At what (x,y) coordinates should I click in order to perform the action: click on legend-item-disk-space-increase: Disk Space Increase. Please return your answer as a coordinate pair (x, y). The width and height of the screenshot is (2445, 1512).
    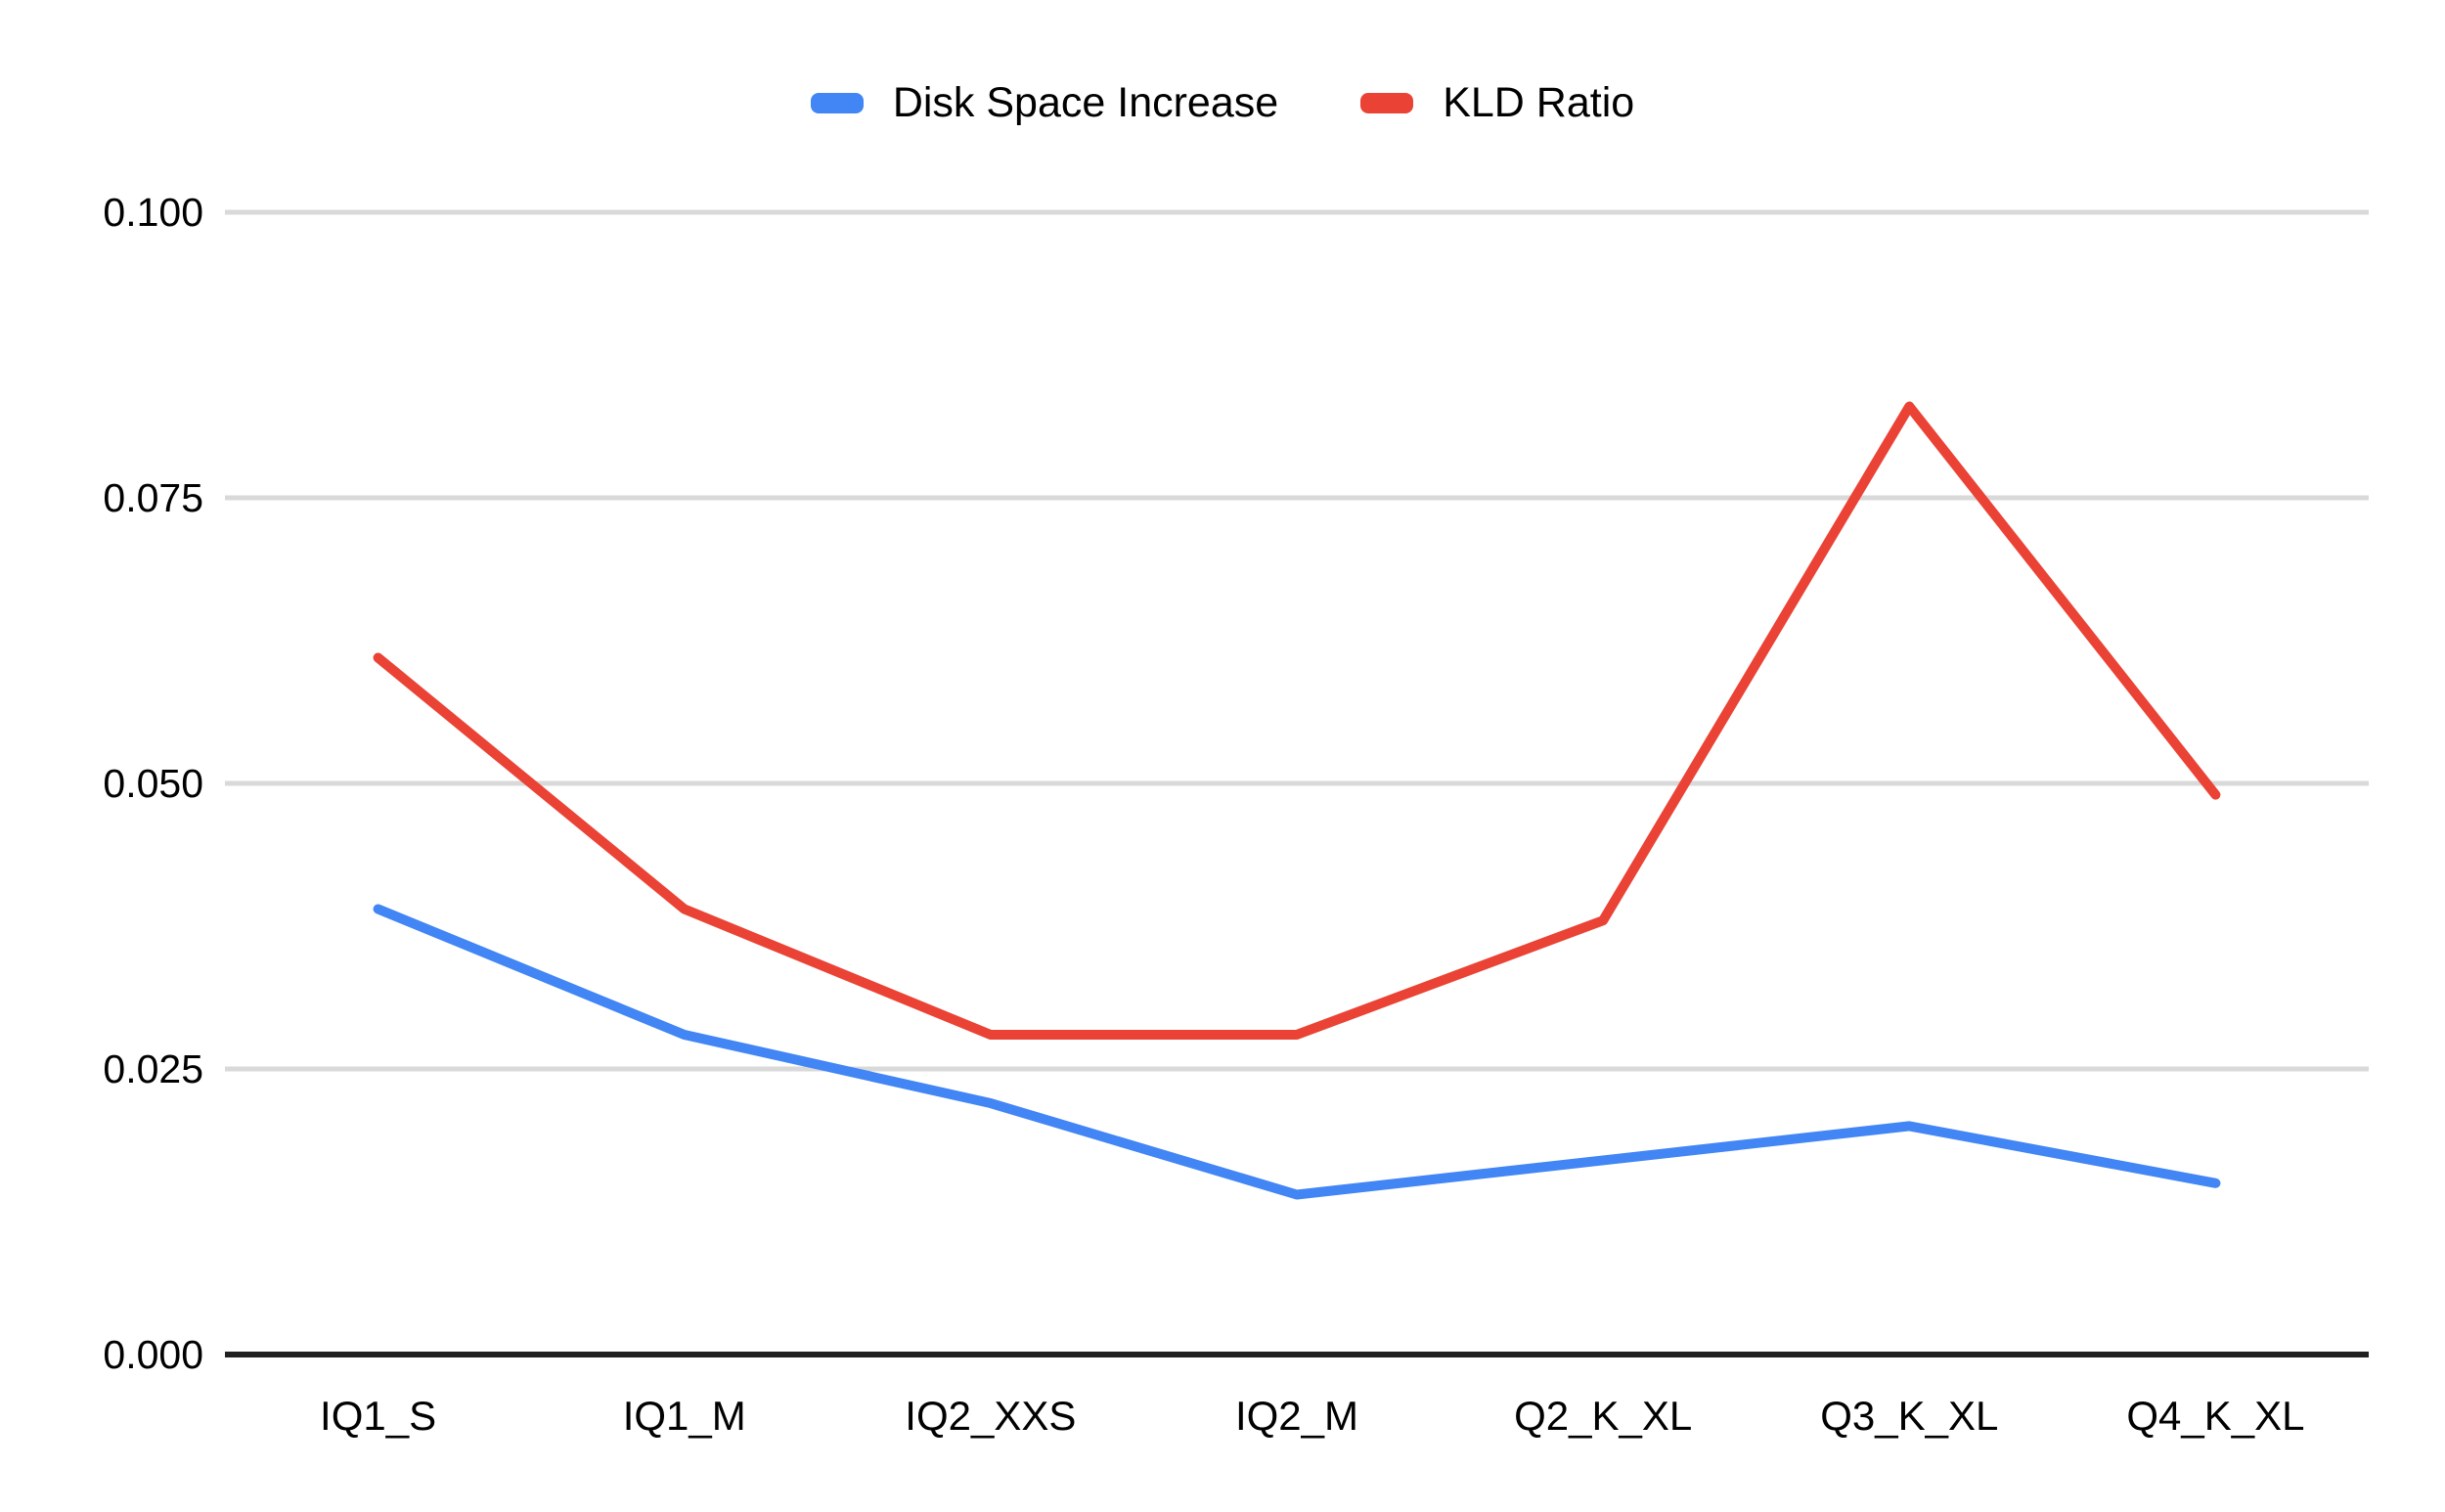
    Looking at the image, I should click on (1044, 103).